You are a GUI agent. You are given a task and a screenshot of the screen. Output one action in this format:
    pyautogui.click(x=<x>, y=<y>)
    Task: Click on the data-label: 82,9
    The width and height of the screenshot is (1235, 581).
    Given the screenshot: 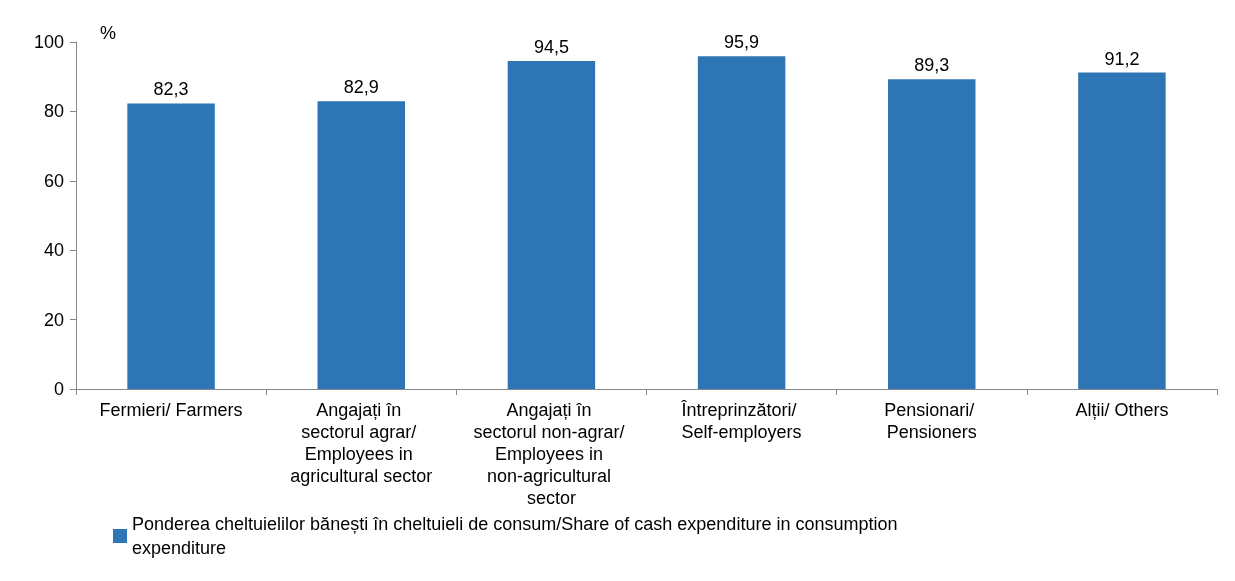 What is the action you would take?
    pyautogui.click(x=361, y=87)
    